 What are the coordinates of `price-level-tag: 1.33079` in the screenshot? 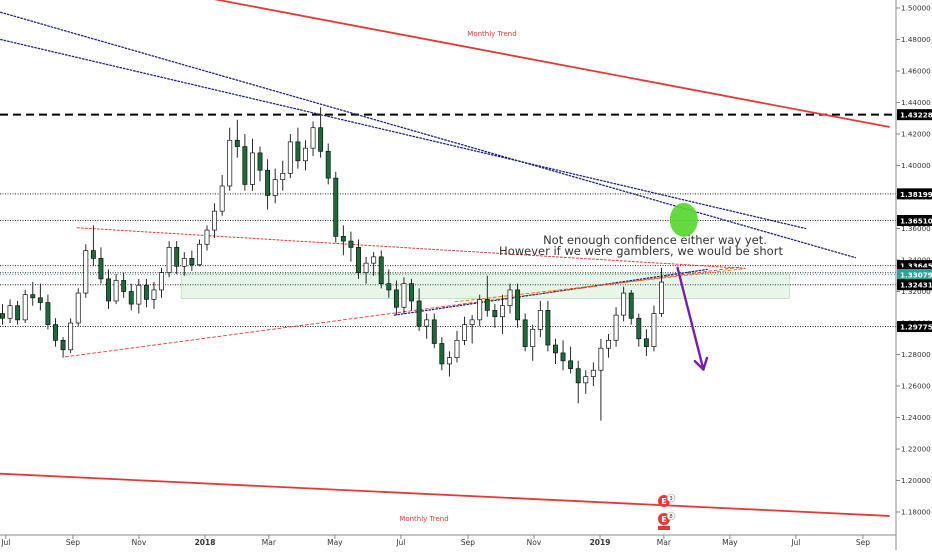 It's located at (914, 275).